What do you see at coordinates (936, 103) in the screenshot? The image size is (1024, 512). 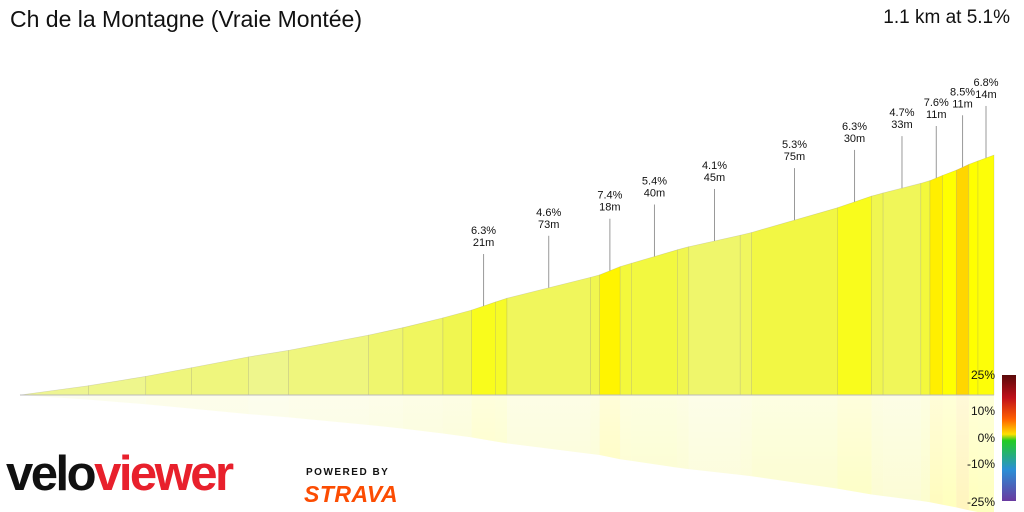 I see `segment-grade-label: 7.6%` at bounding box center [936, 103].